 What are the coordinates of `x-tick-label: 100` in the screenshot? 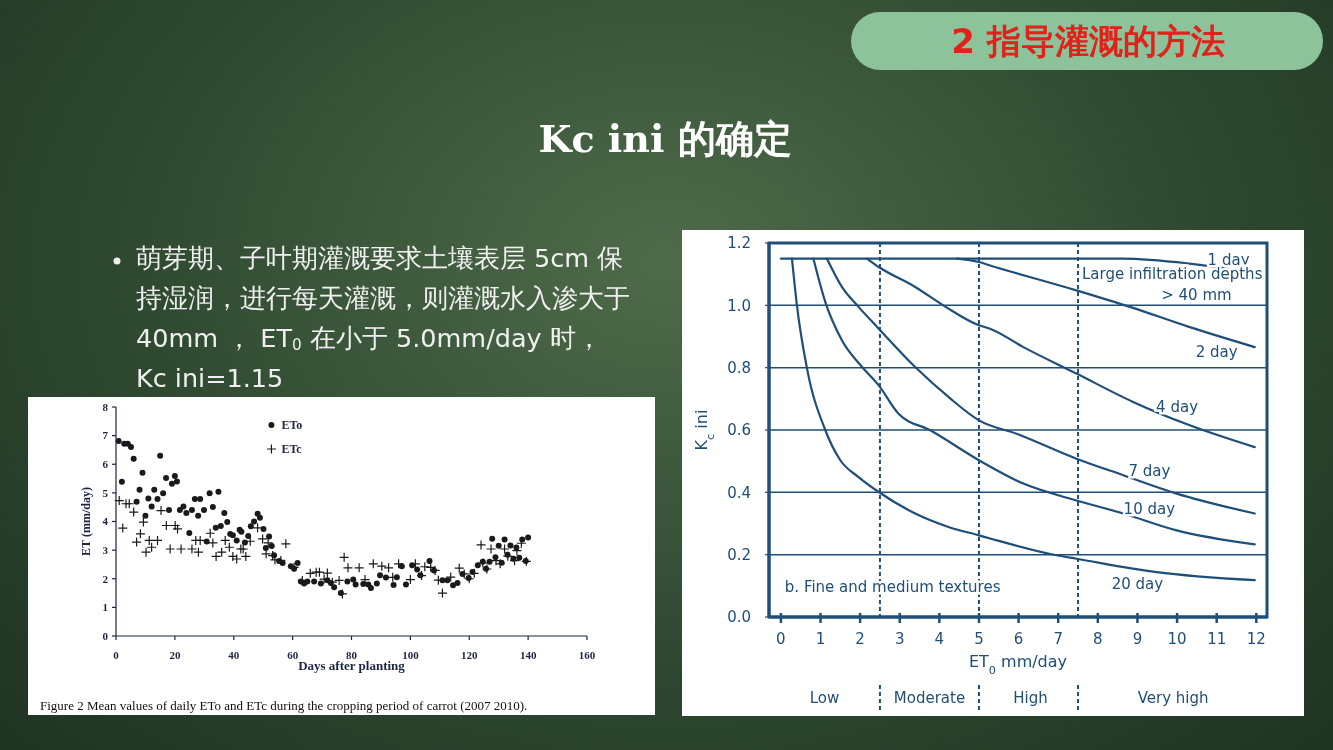 It's located at (411, 655).